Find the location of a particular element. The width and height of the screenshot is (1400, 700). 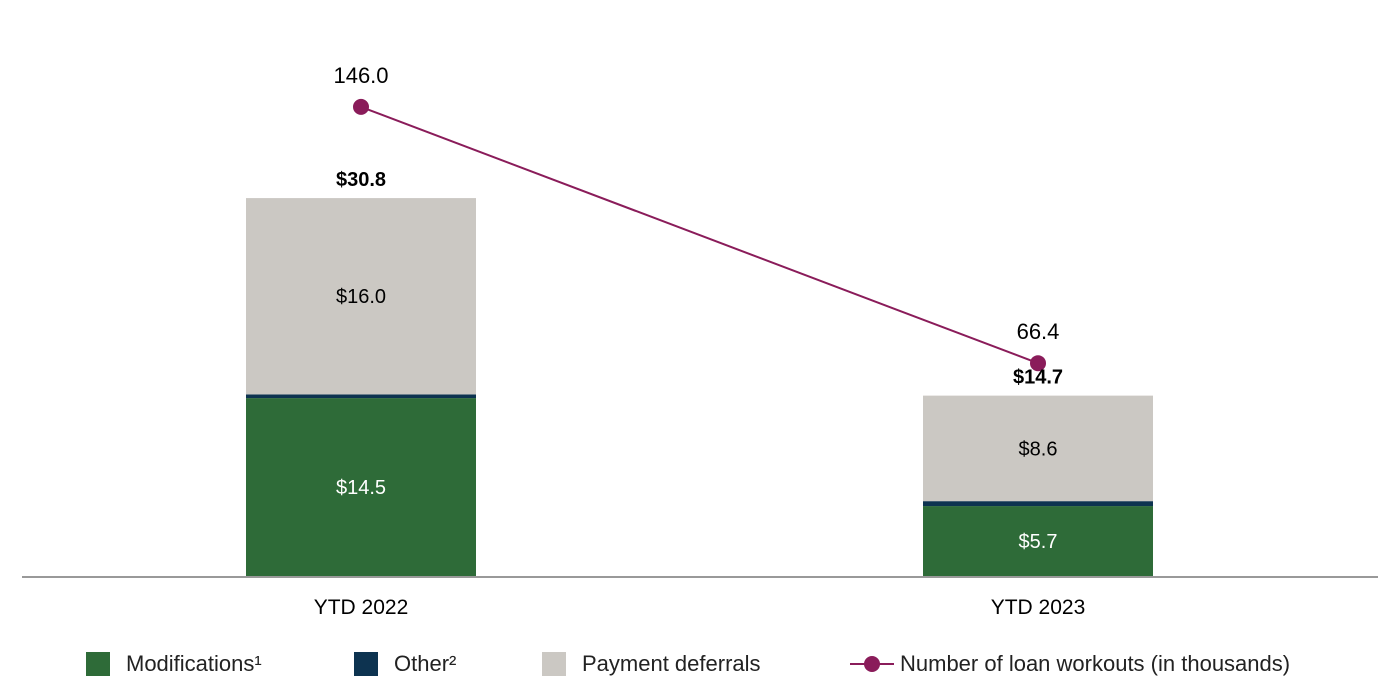

x-tick-label-ytd-2022: YTD 2022 is located at coordinates (361, 607).